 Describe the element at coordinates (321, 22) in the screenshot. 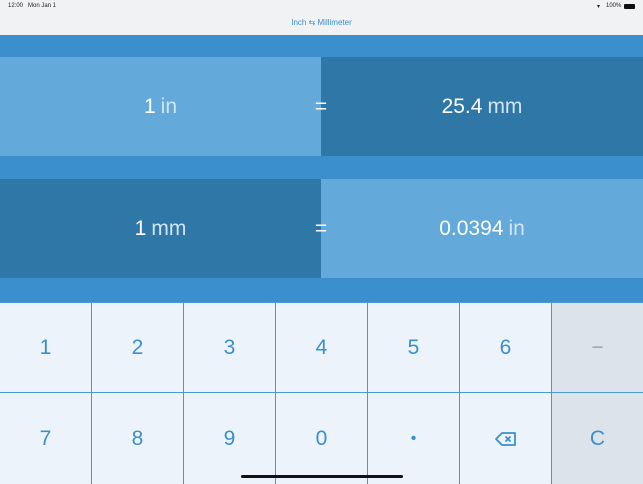

I see `page-title: Inch ⇆ Millimeter` at that location.